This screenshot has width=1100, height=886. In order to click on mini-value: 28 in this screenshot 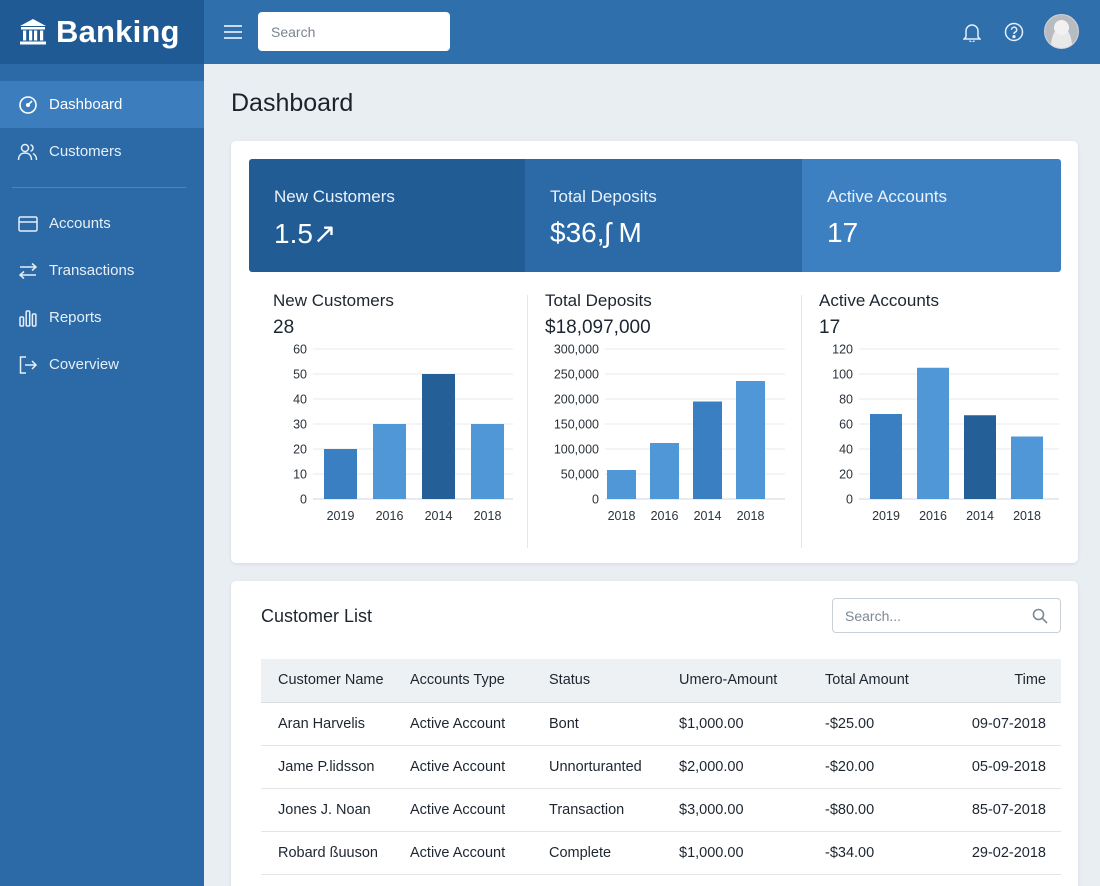, I will do `click(284, 327)`.